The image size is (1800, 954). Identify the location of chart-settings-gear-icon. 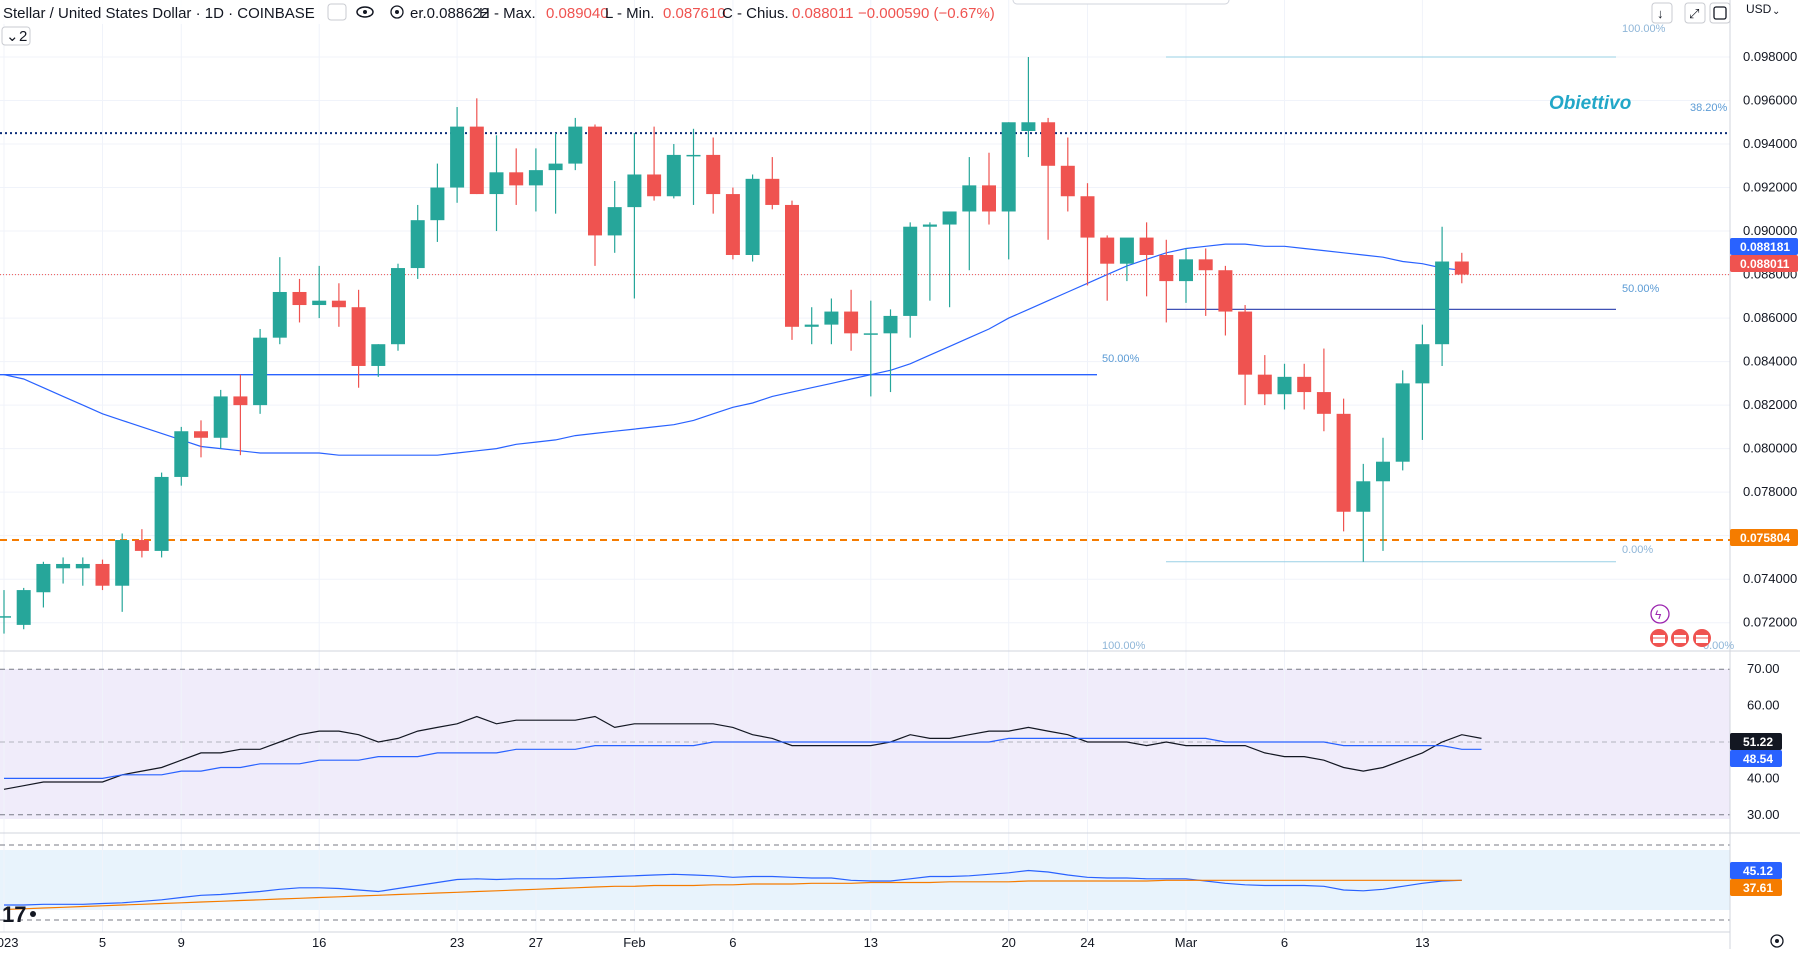
(1777, 941).